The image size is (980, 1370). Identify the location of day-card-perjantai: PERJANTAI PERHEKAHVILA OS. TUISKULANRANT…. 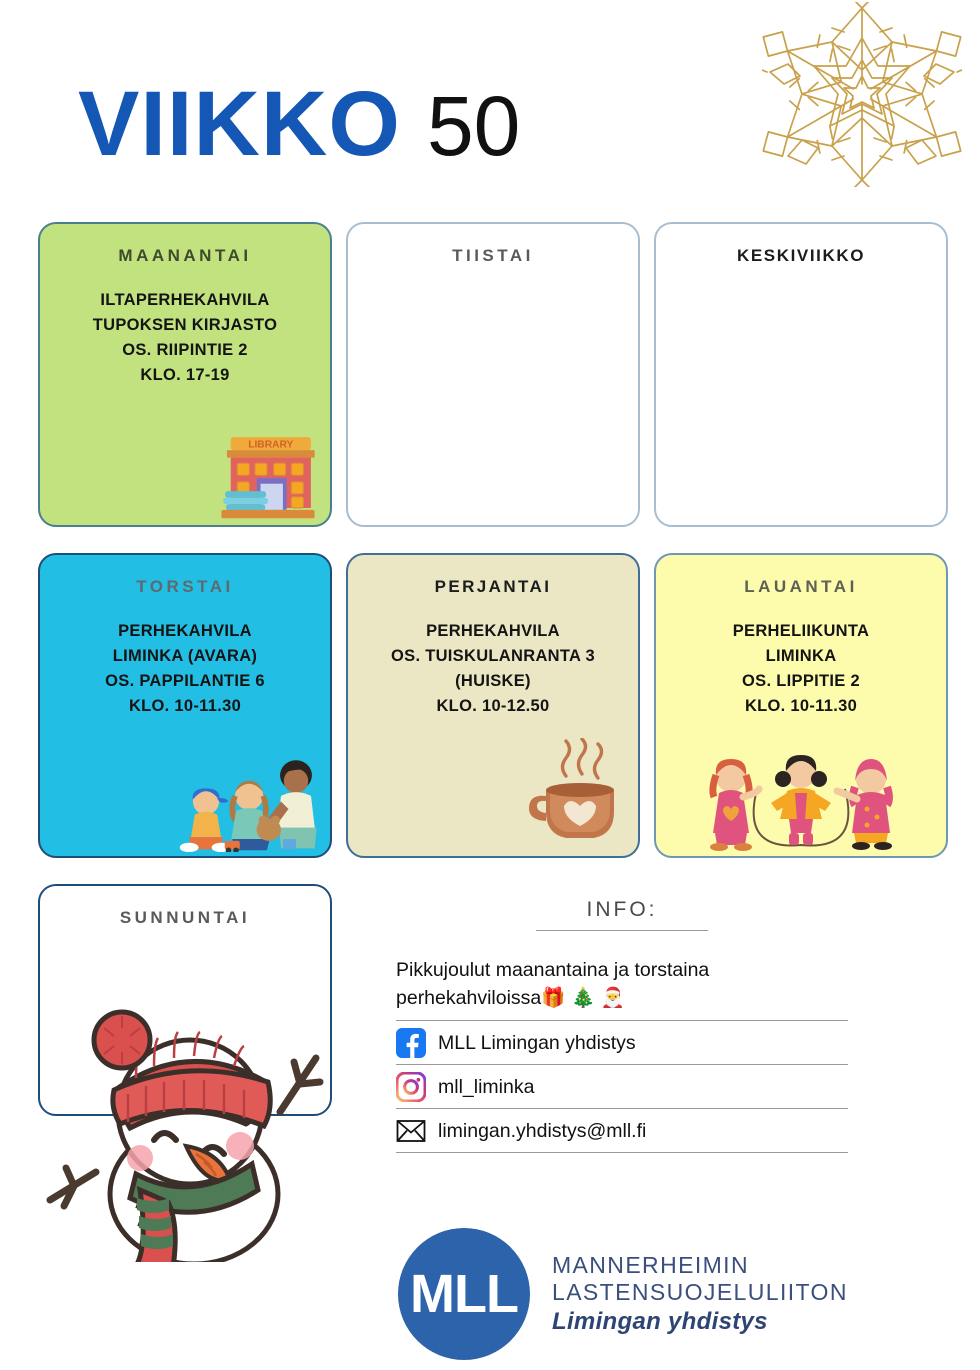
(493, 705).